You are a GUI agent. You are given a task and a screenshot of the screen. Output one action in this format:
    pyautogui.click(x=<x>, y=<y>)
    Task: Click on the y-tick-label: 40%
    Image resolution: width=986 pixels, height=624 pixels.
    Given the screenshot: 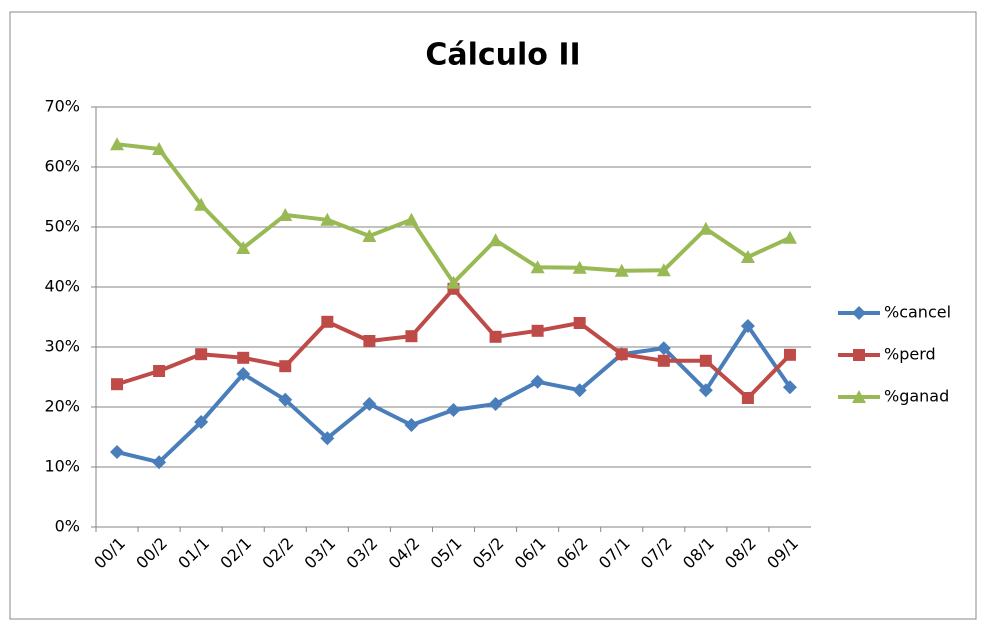 What is the action you would take?
    pyautogui.click(x=62, y=286)
    